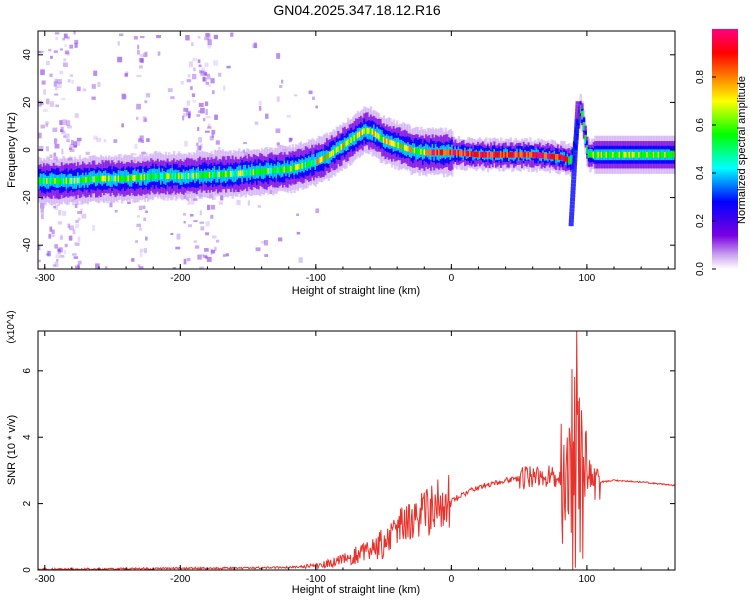 The width and height of the screenshot is (750, 600). I want to click on y-tick-label: 20, so click(27, 102).